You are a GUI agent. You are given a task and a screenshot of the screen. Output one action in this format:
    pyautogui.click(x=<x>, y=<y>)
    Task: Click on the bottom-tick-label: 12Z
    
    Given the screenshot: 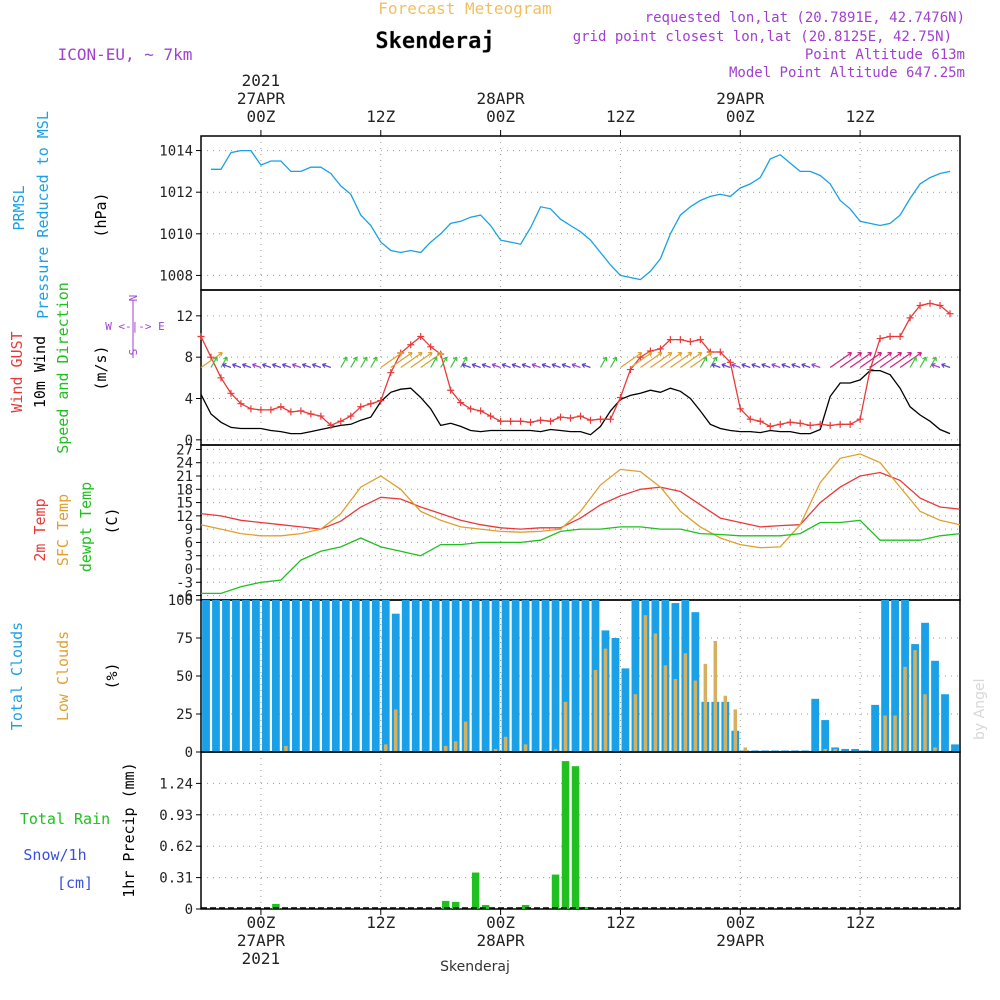 What is the action you would take?
    pyautogui.click(x=380, y=922)
    